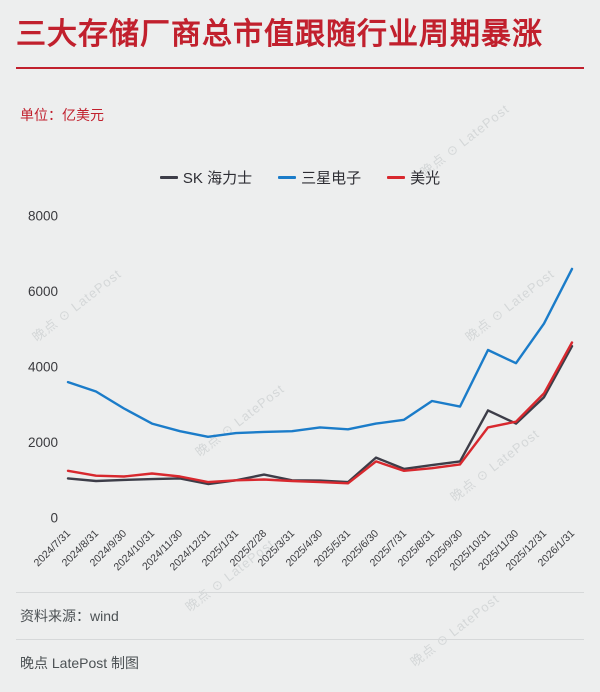 Image resolution: width=600 pixels, height=692 pixels. I want to click on legend-item: 三星电子, so click(319, 177).